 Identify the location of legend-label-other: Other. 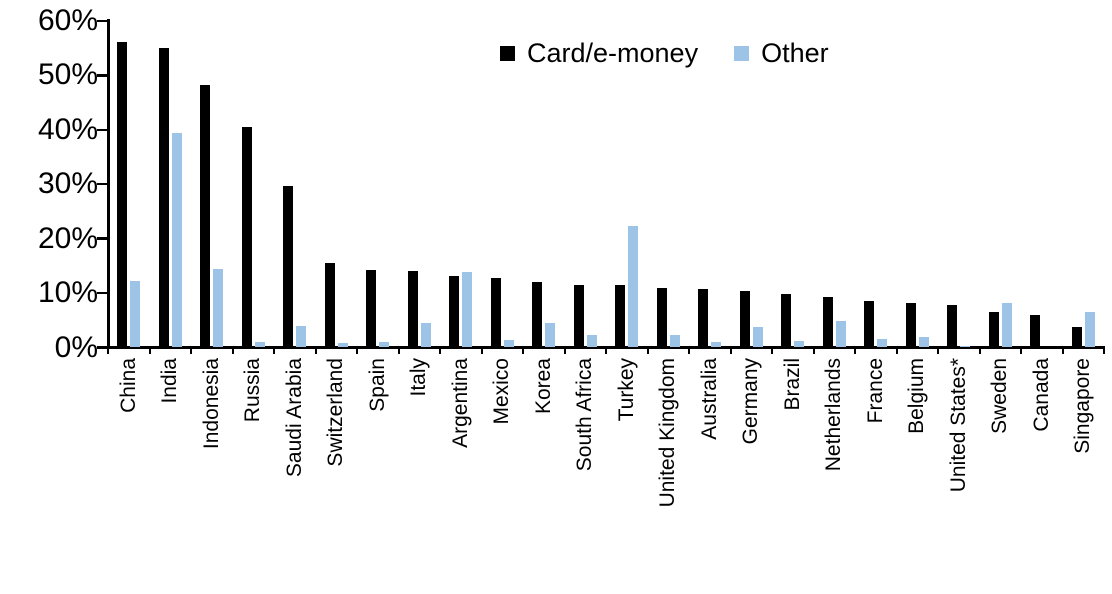
(795, 53).